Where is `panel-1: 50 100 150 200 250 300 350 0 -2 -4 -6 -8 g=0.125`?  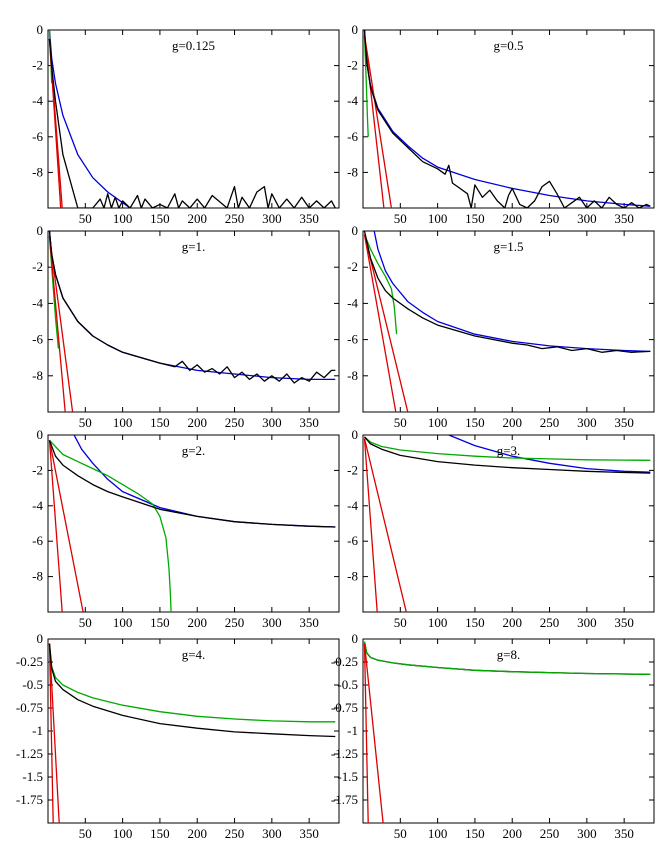 panel-1: 50 100 150 200 250 300 350 0 -2 -4 -6 -8 g=0.125 is located at coordinates (186, 124).